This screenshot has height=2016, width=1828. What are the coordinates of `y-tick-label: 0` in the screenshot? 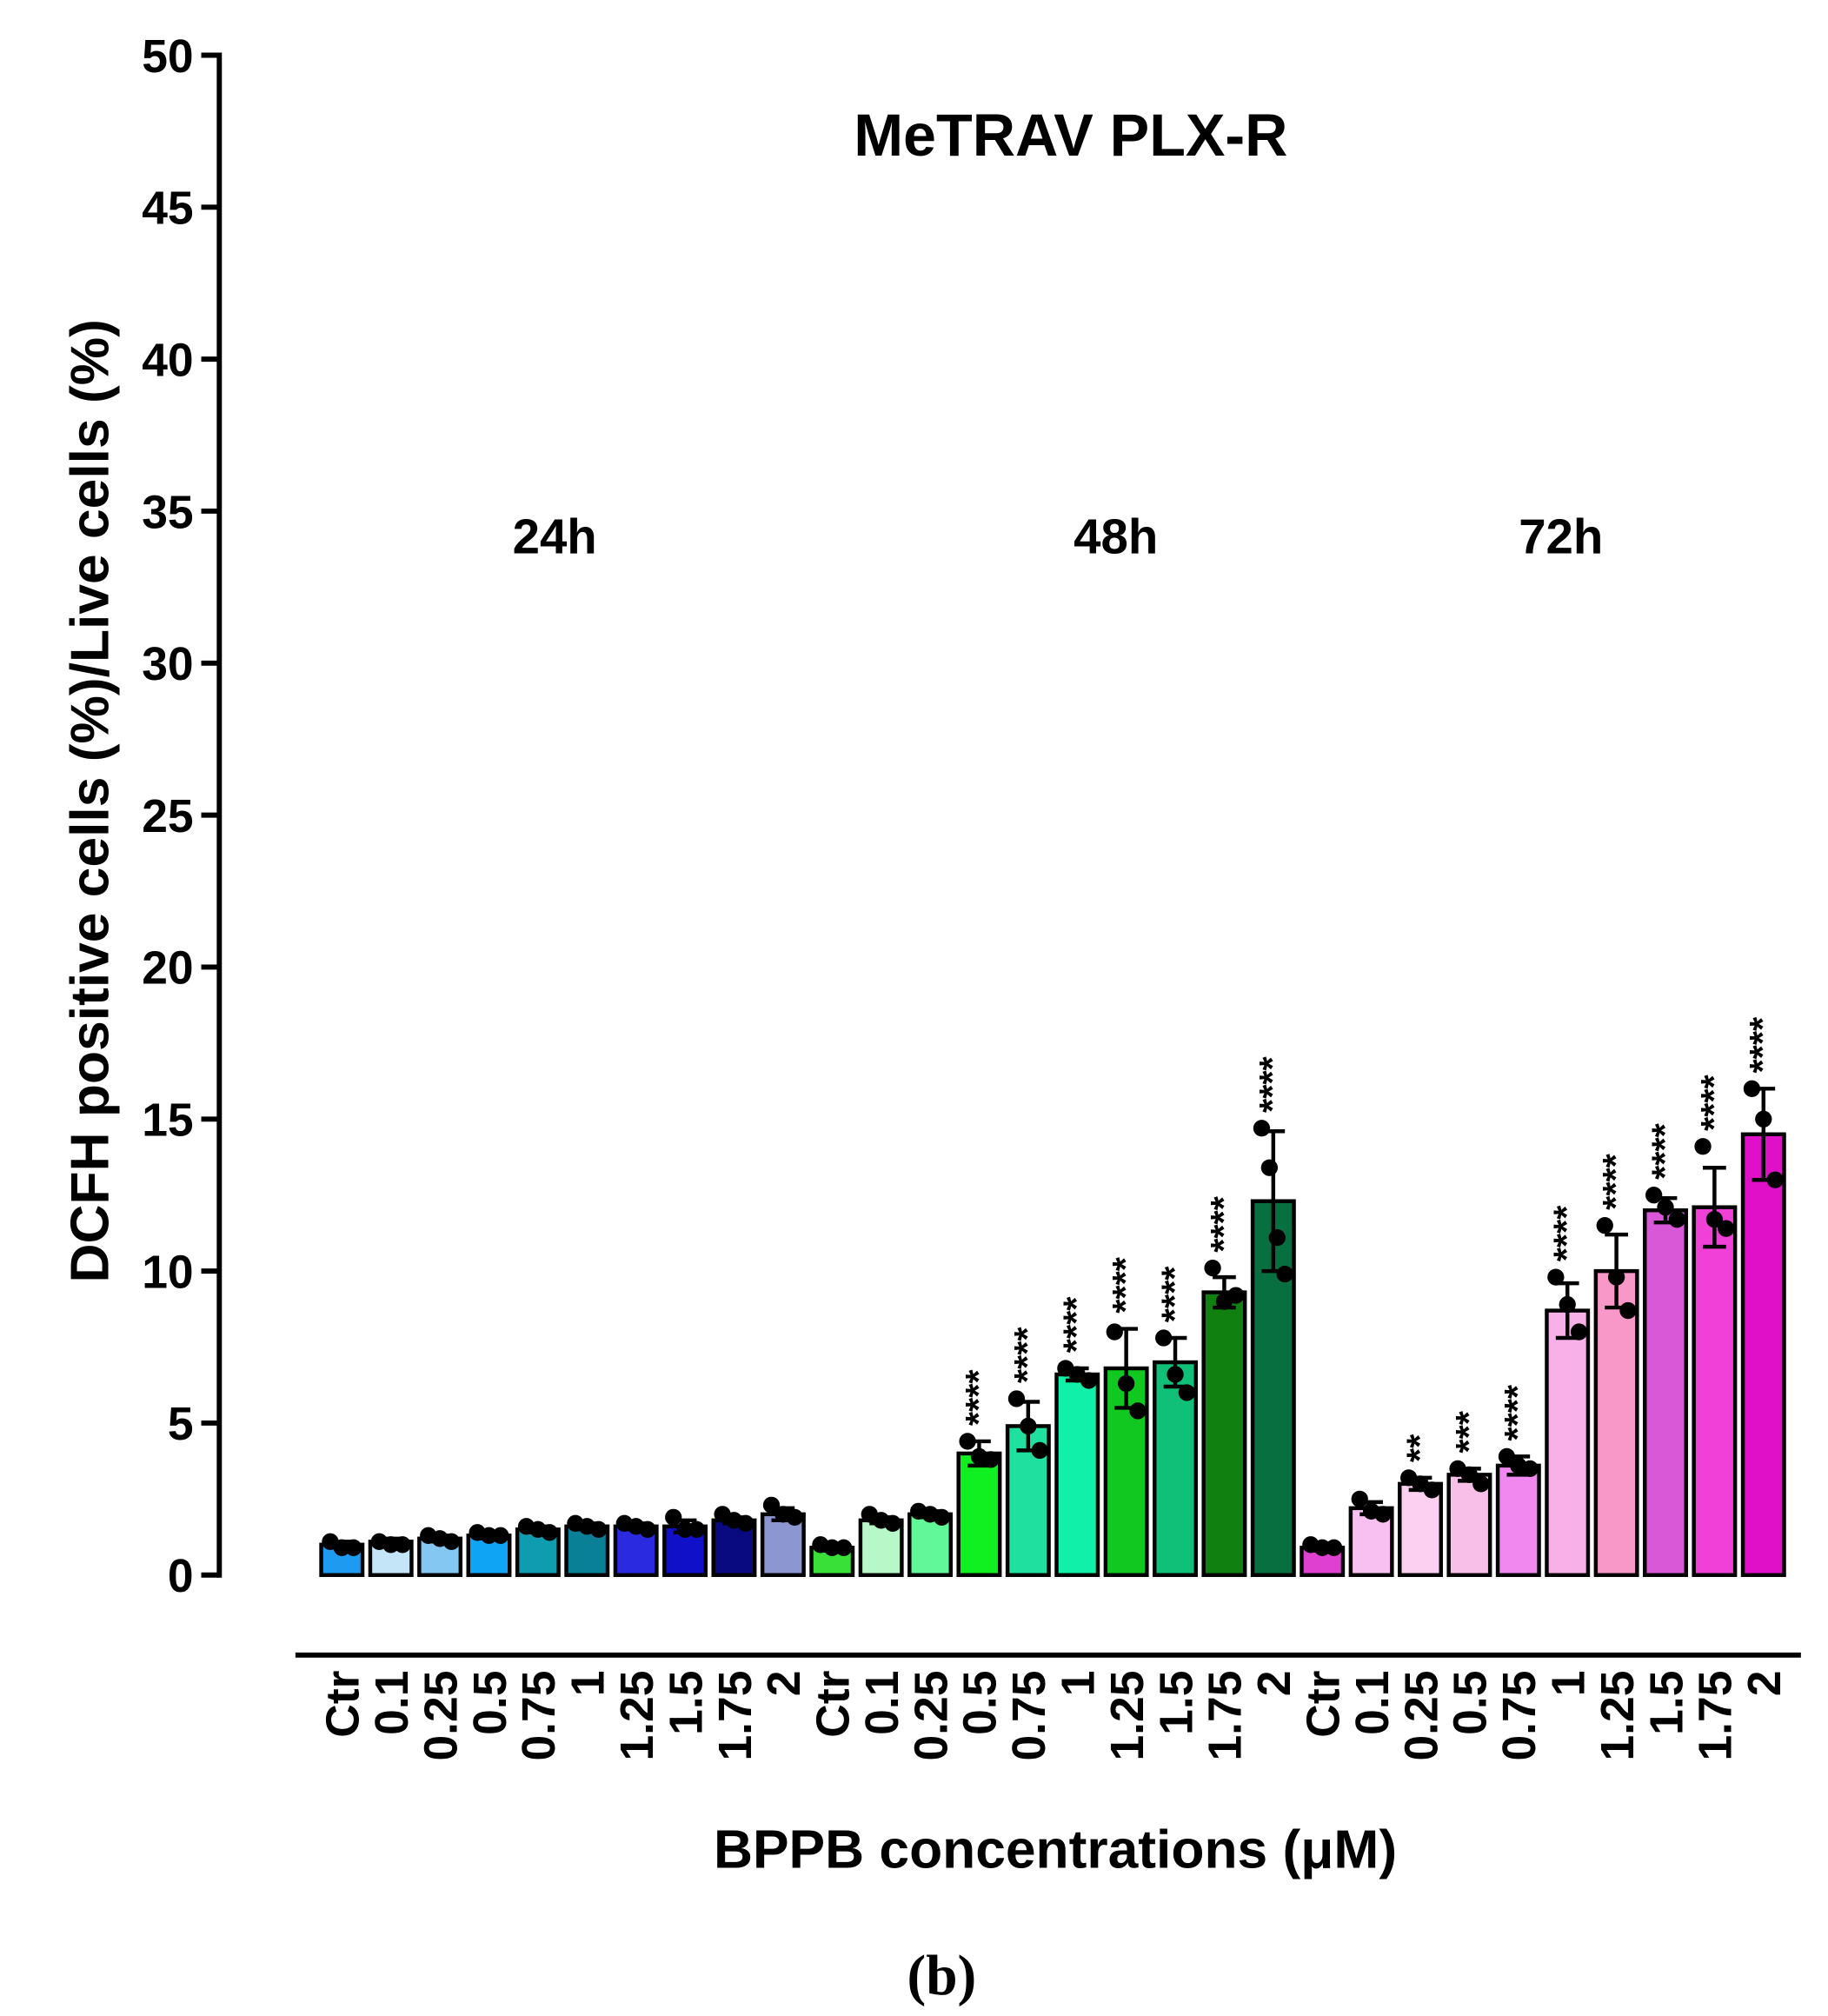 It's located at (181, 1577).